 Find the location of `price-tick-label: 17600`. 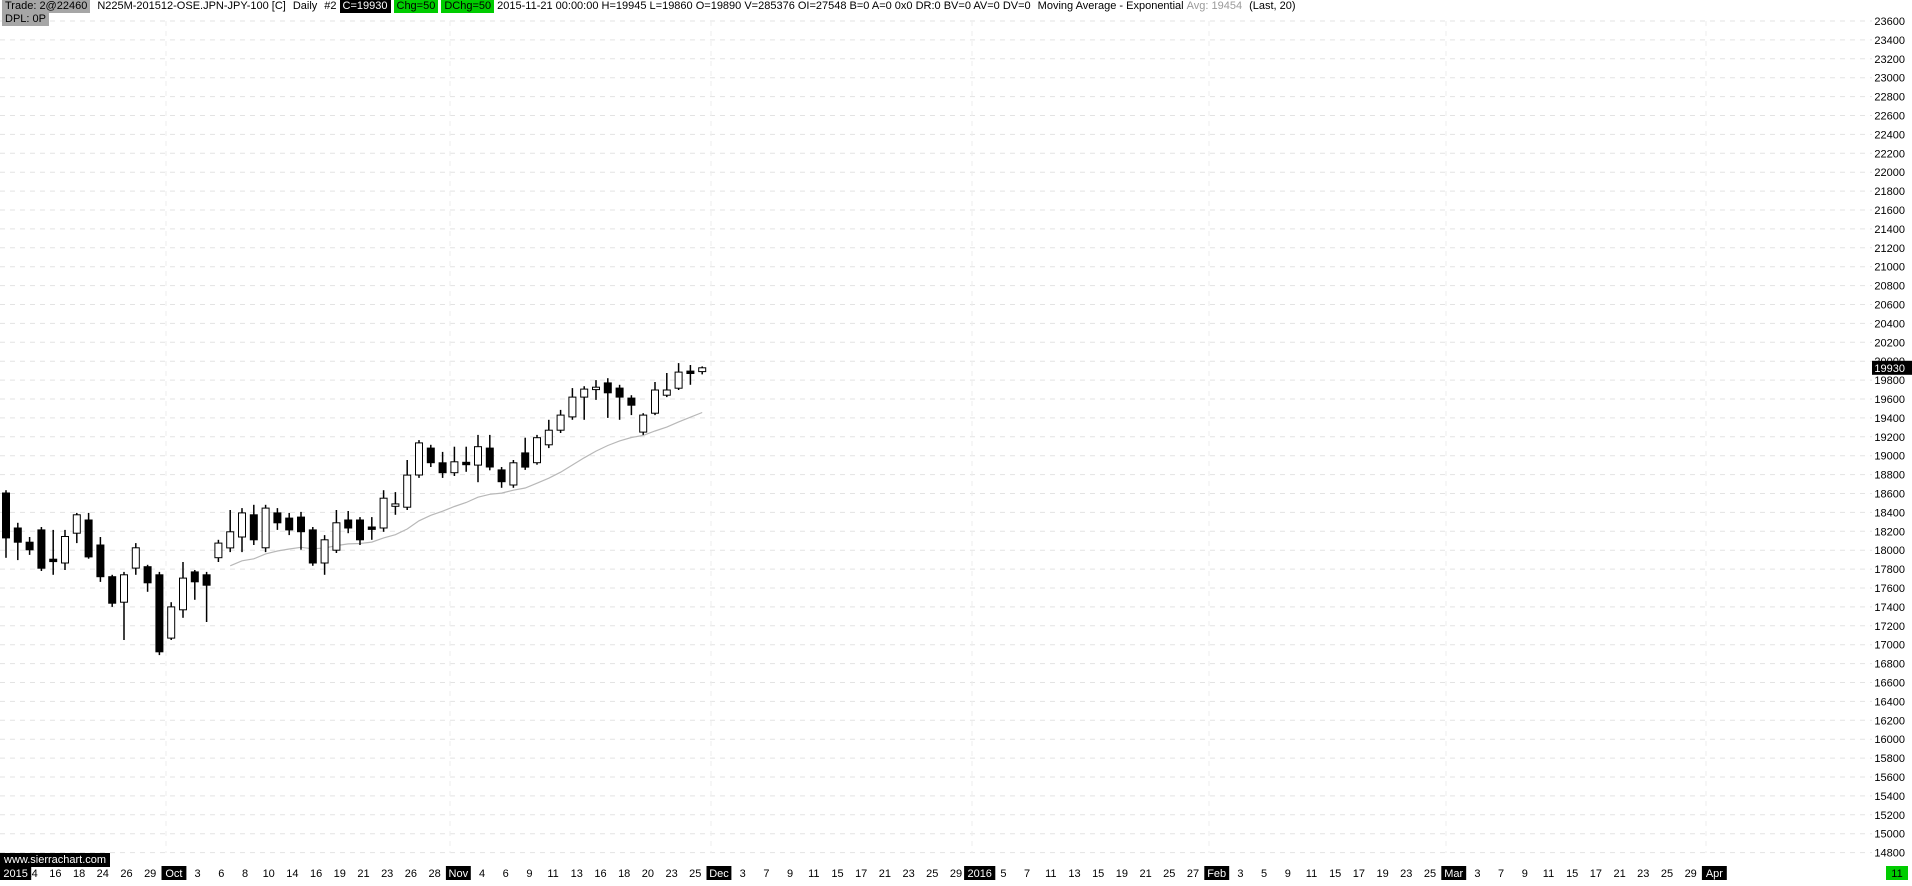

price-tick-label: 17600 is located at coordinates (1889, 589).